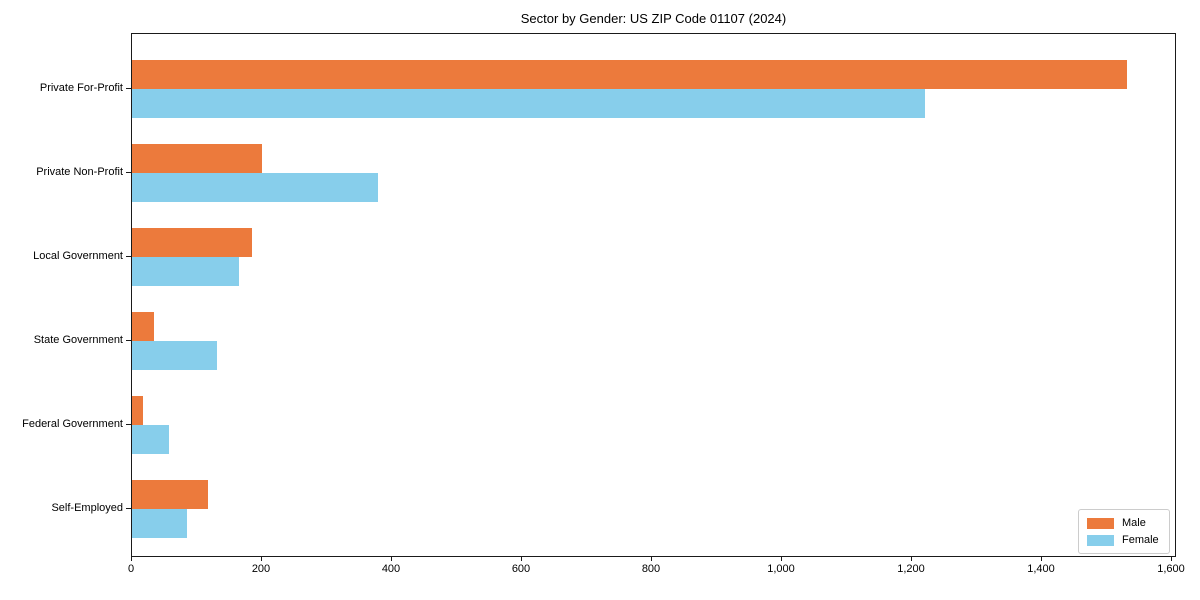 The width and height of the screenshot is (1200, 600). Describe the element at coordinates (159, 523) in the screenshot. I see `bar-female-self-employed` at that location.